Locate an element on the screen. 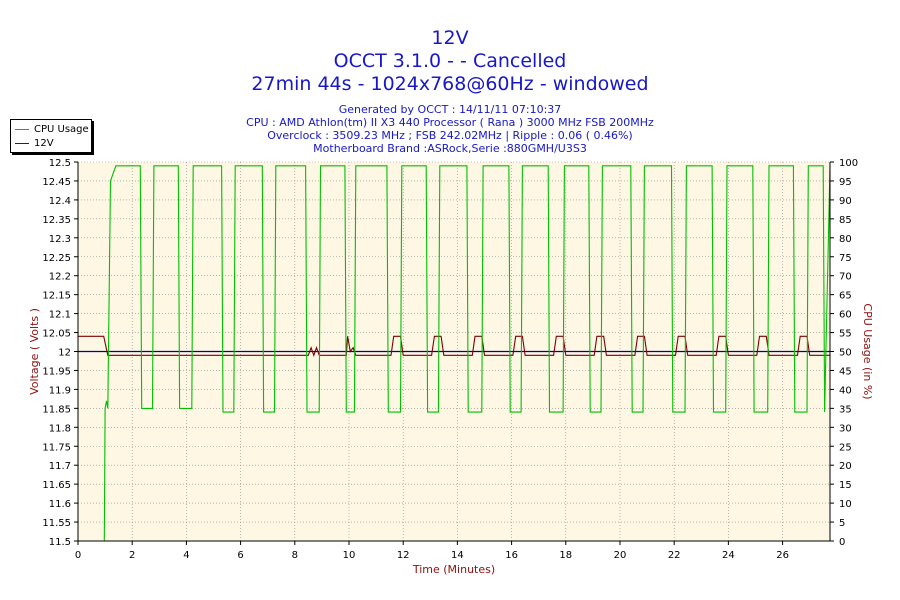  legend-swatch-12v is located at coordinates (22, 143).